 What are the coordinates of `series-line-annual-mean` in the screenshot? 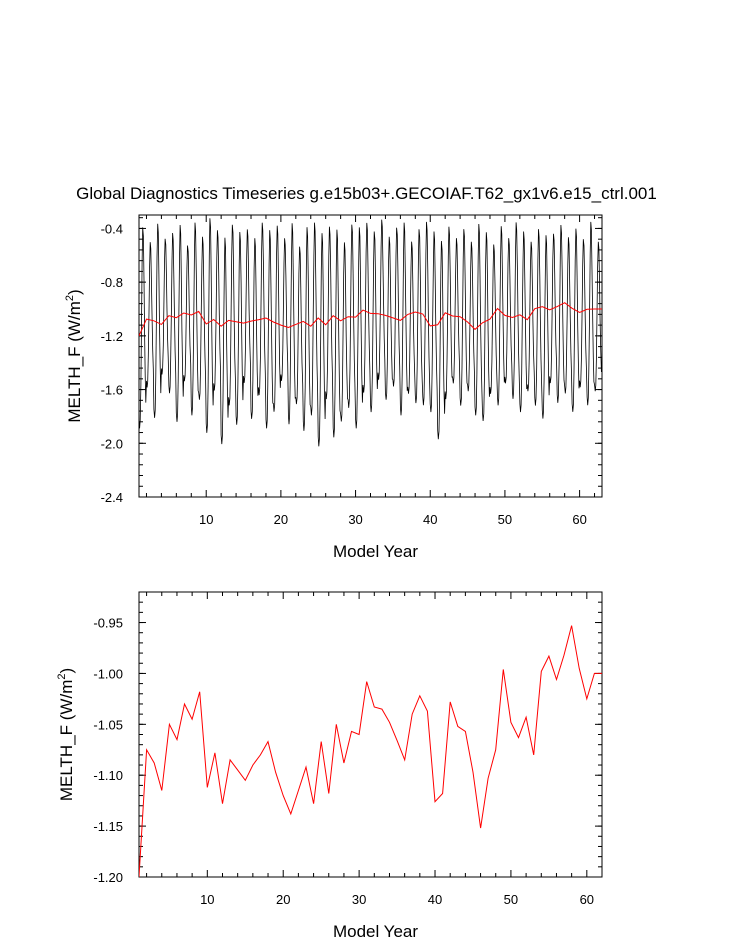 It's located at (370, 319).